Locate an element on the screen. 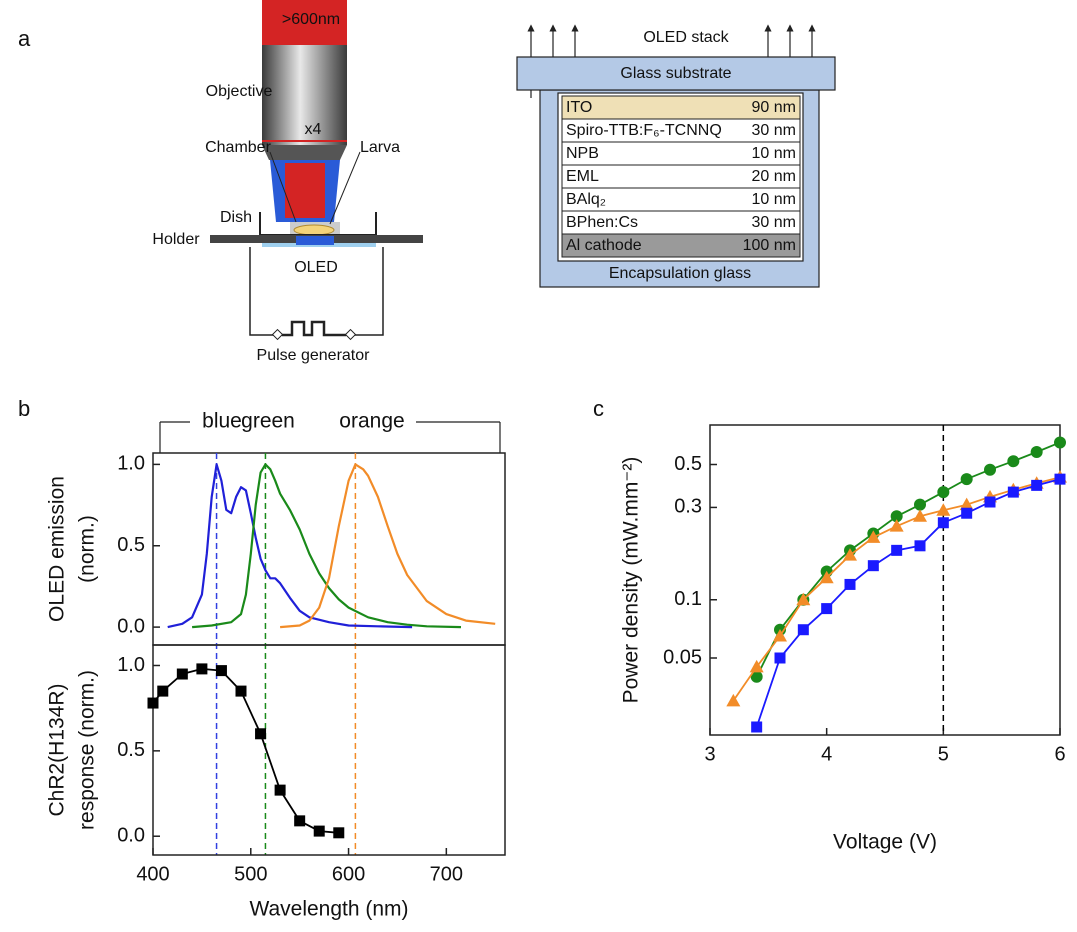 The height and width of the screenshot is (932, 1077). y-tick-label: 0.1 is located at coordinates (688, 599).